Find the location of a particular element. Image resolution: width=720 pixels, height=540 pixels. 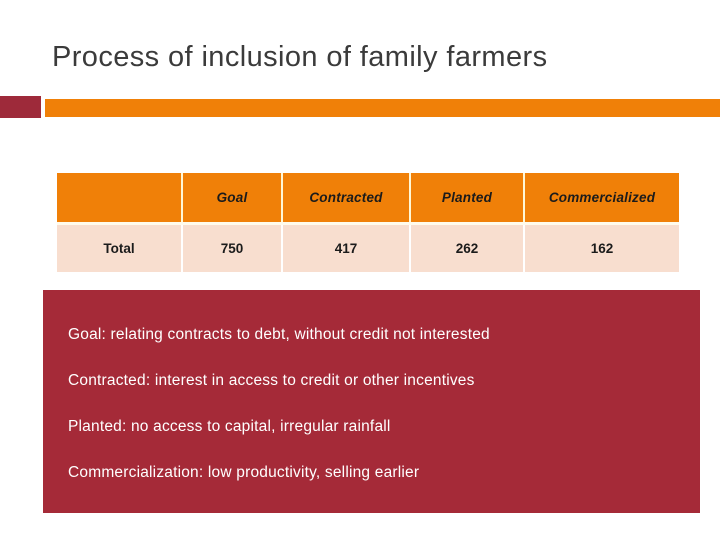

table-row: Total 750 417 262 162 is located at coordinates (368, 247).